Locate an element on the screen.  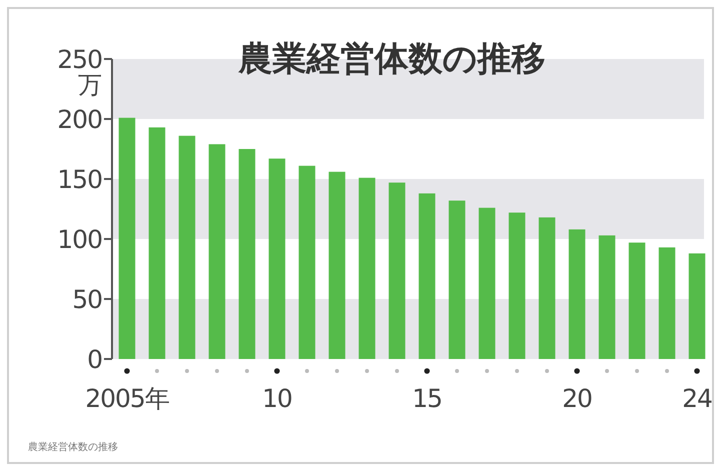
y-tick-label: 200 is located at coordinates (79, 119).